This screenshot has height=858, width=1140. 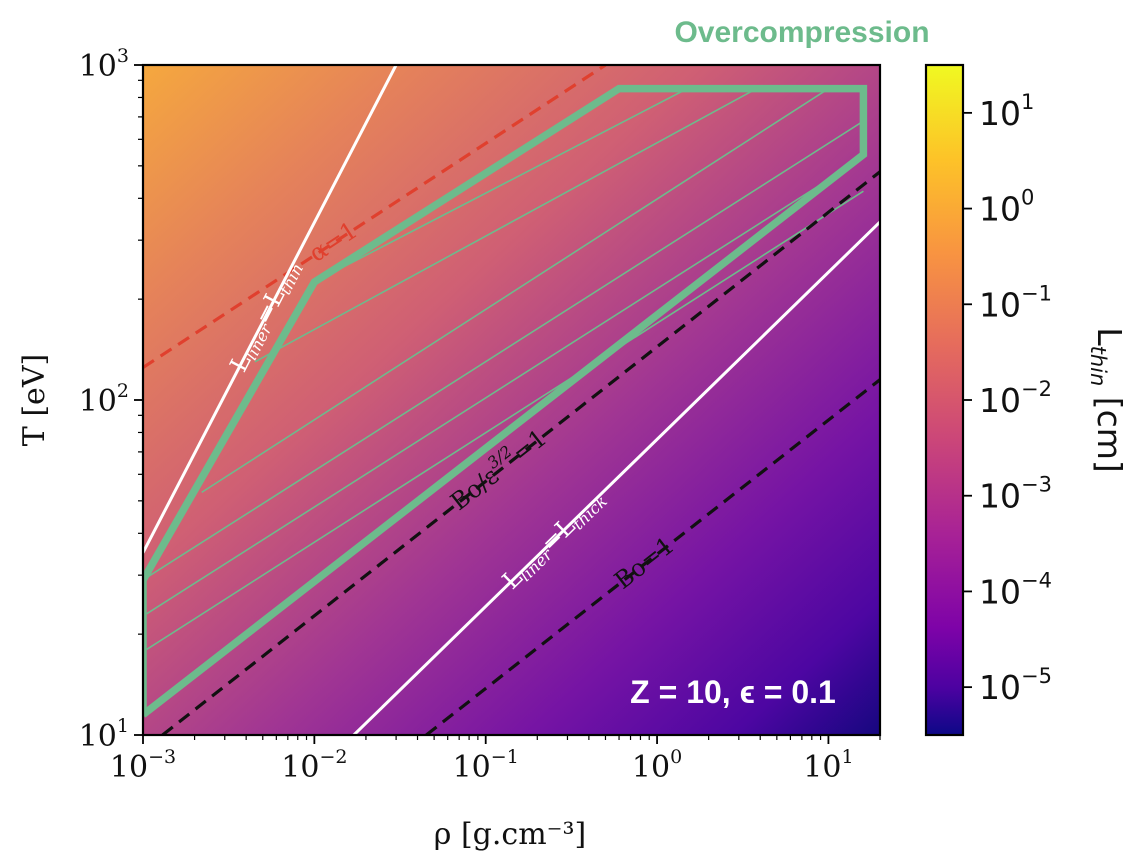 What do you see at coordinates (1015, 398) in the screenshot?
I see `colorbar-tick-label: 10⁻²` at bounding box center [1015, 398].